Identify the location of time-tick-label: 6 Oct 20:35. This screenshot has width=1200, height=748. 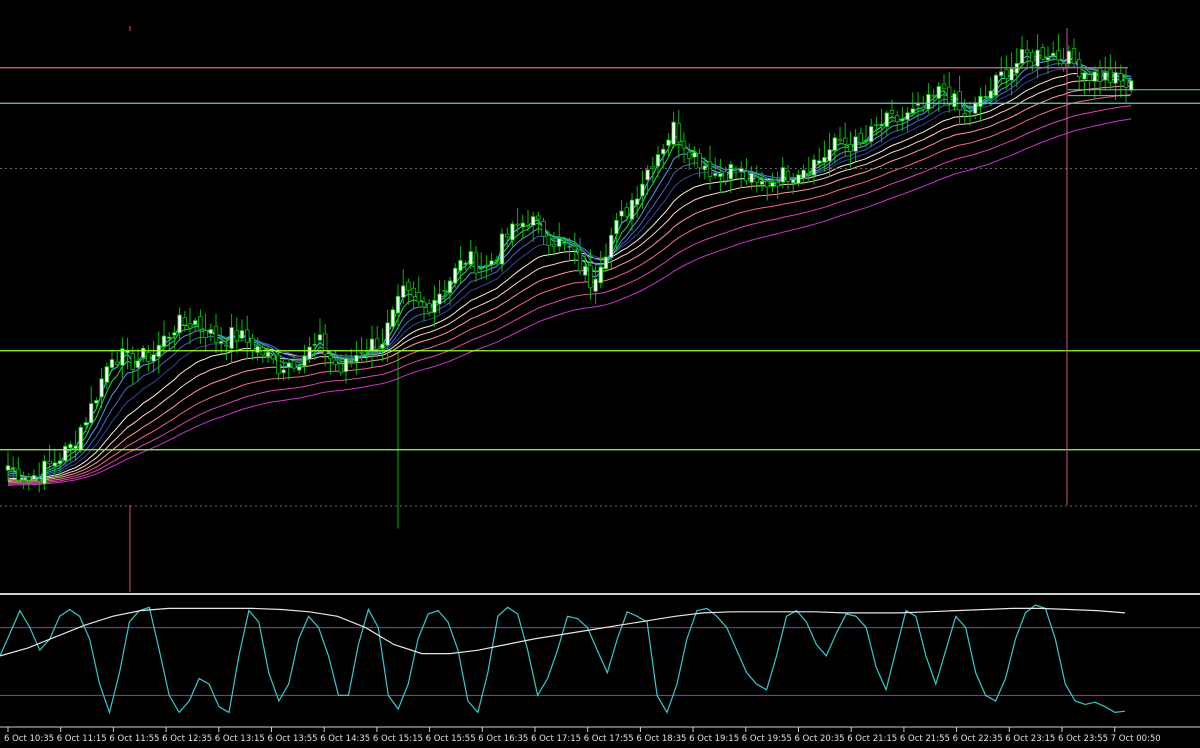
(820, 739).